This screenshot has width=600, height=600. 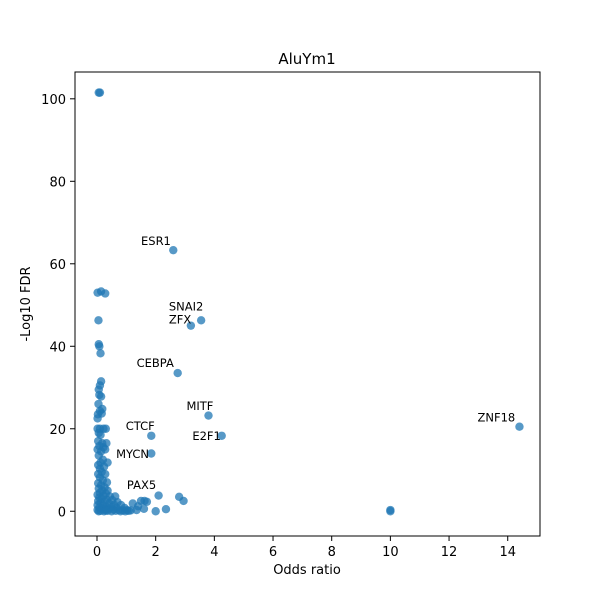 What do you see at coordinates (449, 552) in the screenshot?
I see `x-tick-label: 12` at bounding box center [449, 552].